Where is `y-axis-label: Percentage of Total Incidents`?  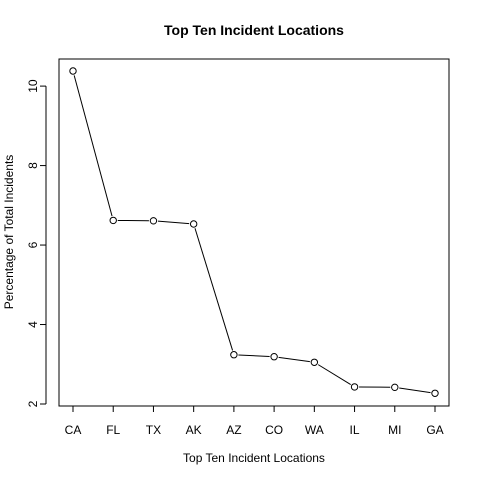 y-axis-label: Percentage of Total Incidents is located at coordinates (9, 232).